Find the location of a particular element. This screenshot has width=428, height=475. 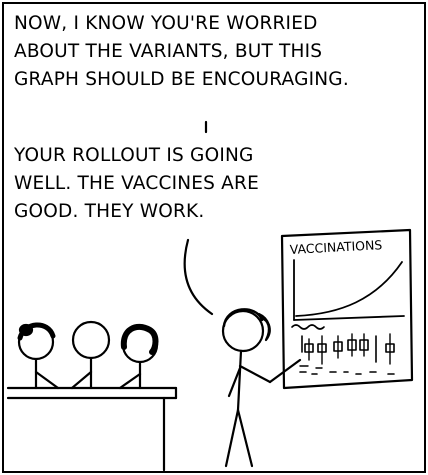

audience-person-middle is located at coordinates (90, 355).